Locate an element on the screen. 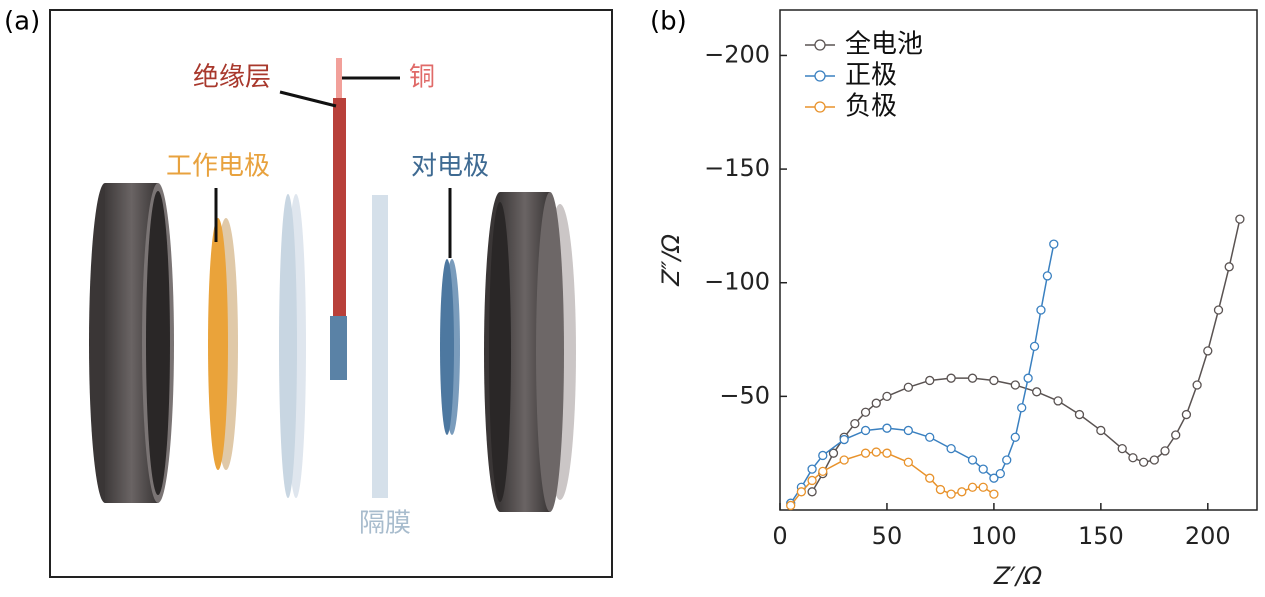 The width and height of the screenshot is (1265, 597). legend-label: 负极 is located at coordinates (871, 107).